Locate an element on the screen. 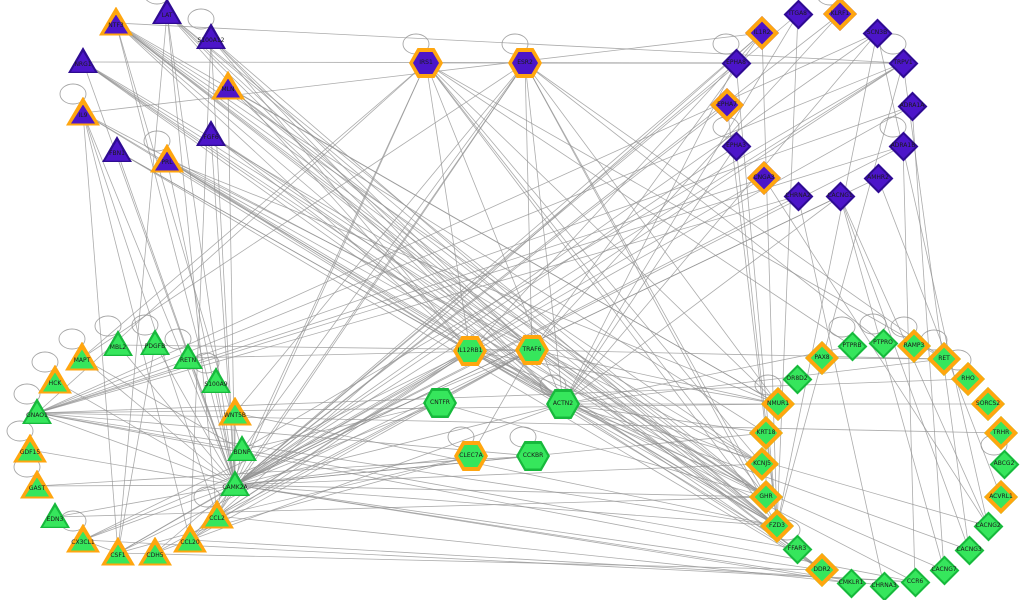  edge-PAX8-RET is located at coordinates (883, 358).